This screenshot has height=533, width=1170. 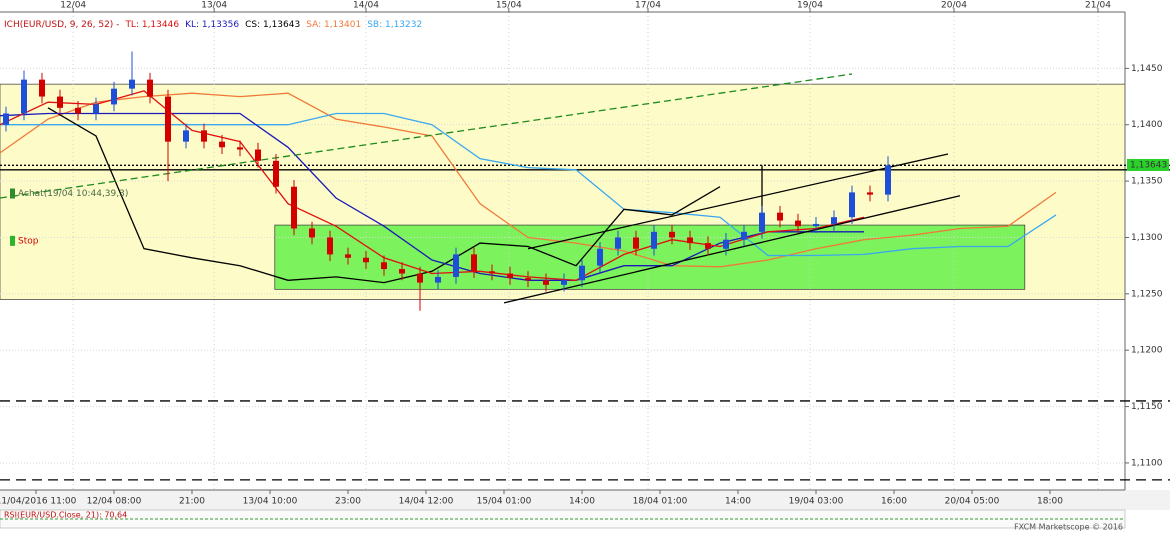 What do you see at coordinates (38, 502) in the screenshot?
I see `x-tick-label: 11/04/2016 11:00` at bounding box center [38, 502].